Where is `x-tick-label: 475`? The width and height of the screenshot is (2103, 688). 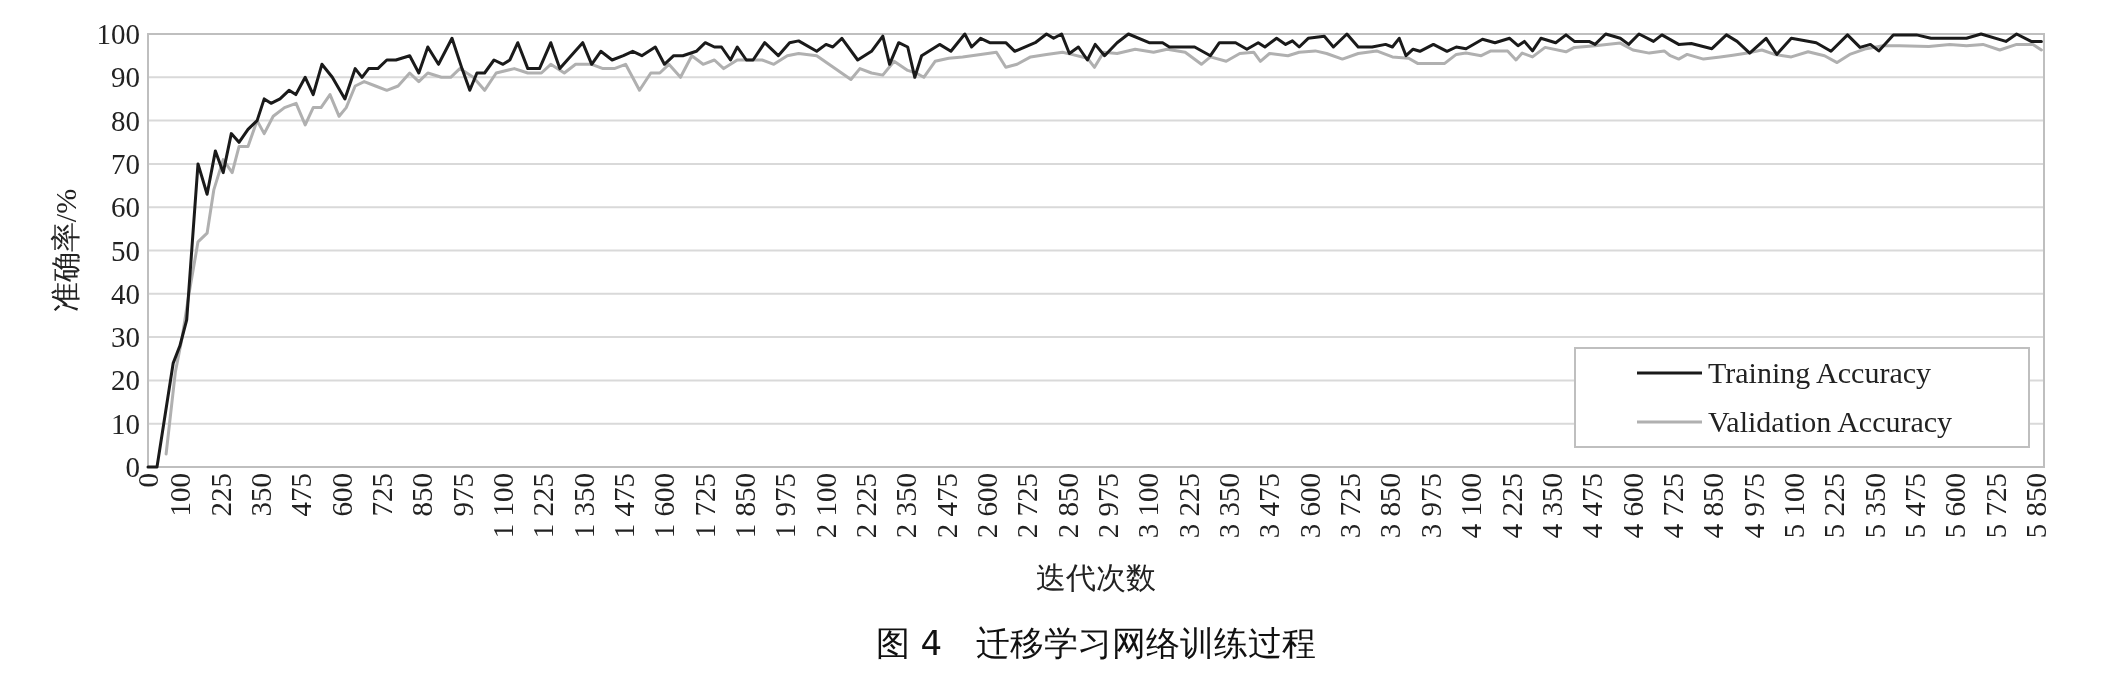
x-tick-label: 475 is located at coordinates (301, 495).